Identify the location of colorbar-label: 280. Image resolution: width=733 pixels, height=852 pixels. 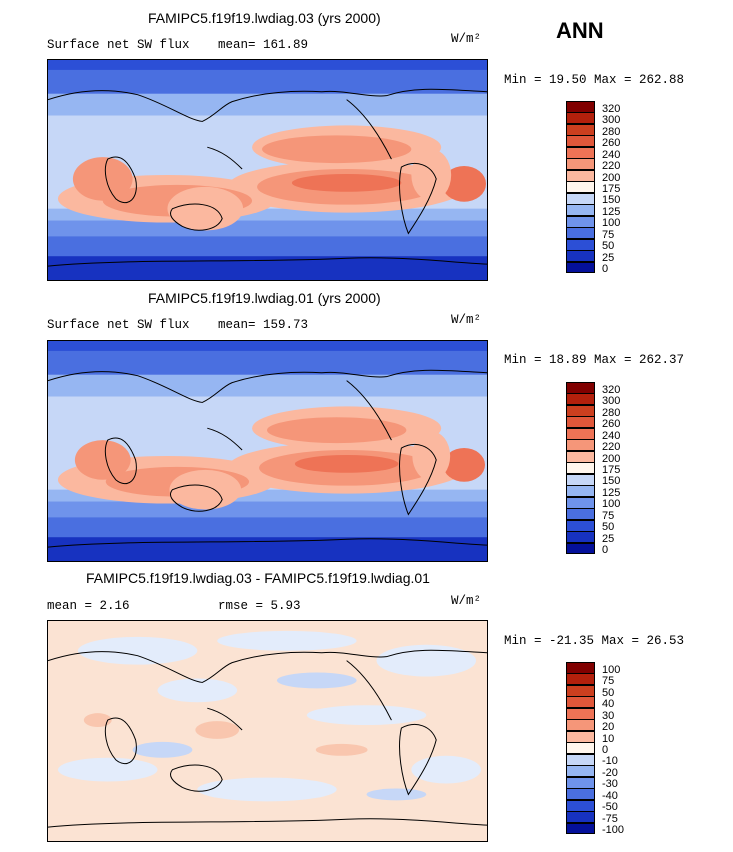
(611, 131).